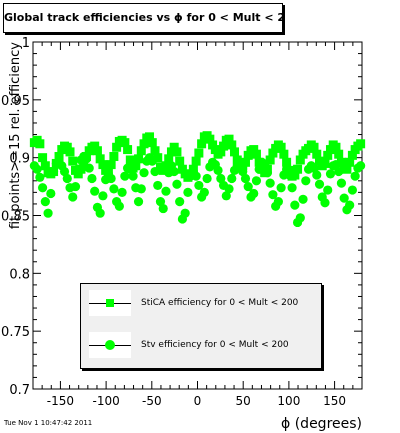 This screenshot has height=433, width=400. I want to click on legend-label-stv: Stv efficiency for 0 < Mult < 200, so click(215, 345).